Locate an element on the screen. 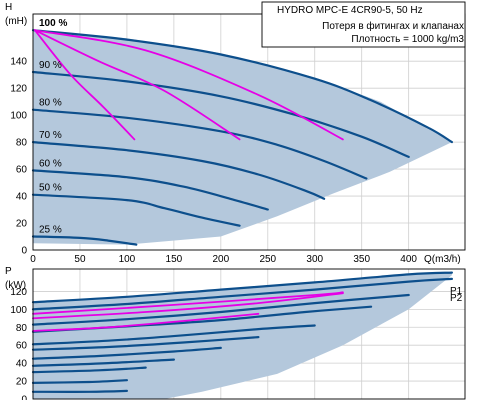 Image resolution: width=500 pixels, height=400 pixels. head-x-tick-8: 400 is located at coordinates (408, 259).